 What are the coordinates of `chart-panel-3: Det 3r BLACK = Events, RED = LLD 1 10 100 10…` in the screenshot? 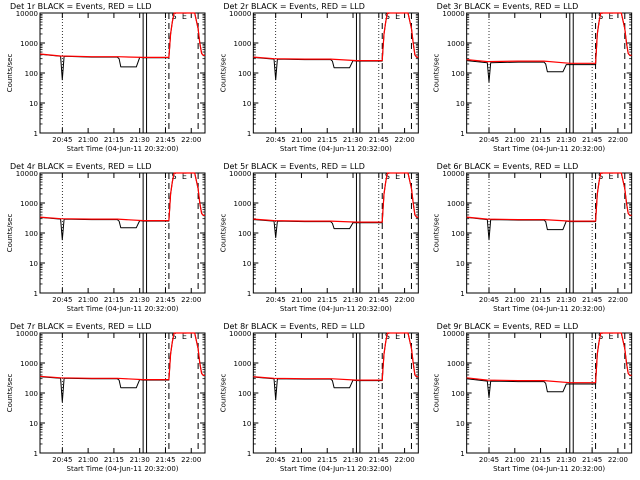 It's located at (533, 77).